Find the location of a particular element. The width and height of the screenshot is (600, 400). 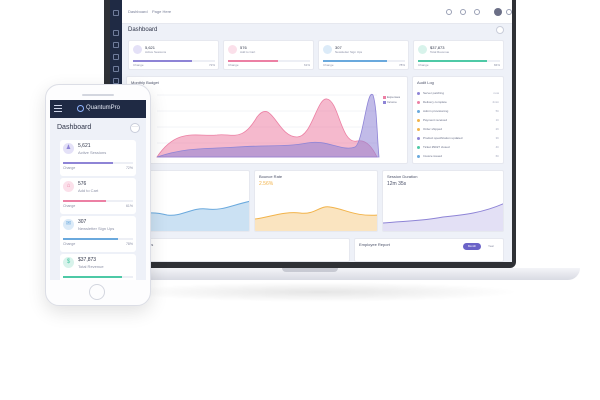

report-title: Employee Report is located at coordinates (374, 244).